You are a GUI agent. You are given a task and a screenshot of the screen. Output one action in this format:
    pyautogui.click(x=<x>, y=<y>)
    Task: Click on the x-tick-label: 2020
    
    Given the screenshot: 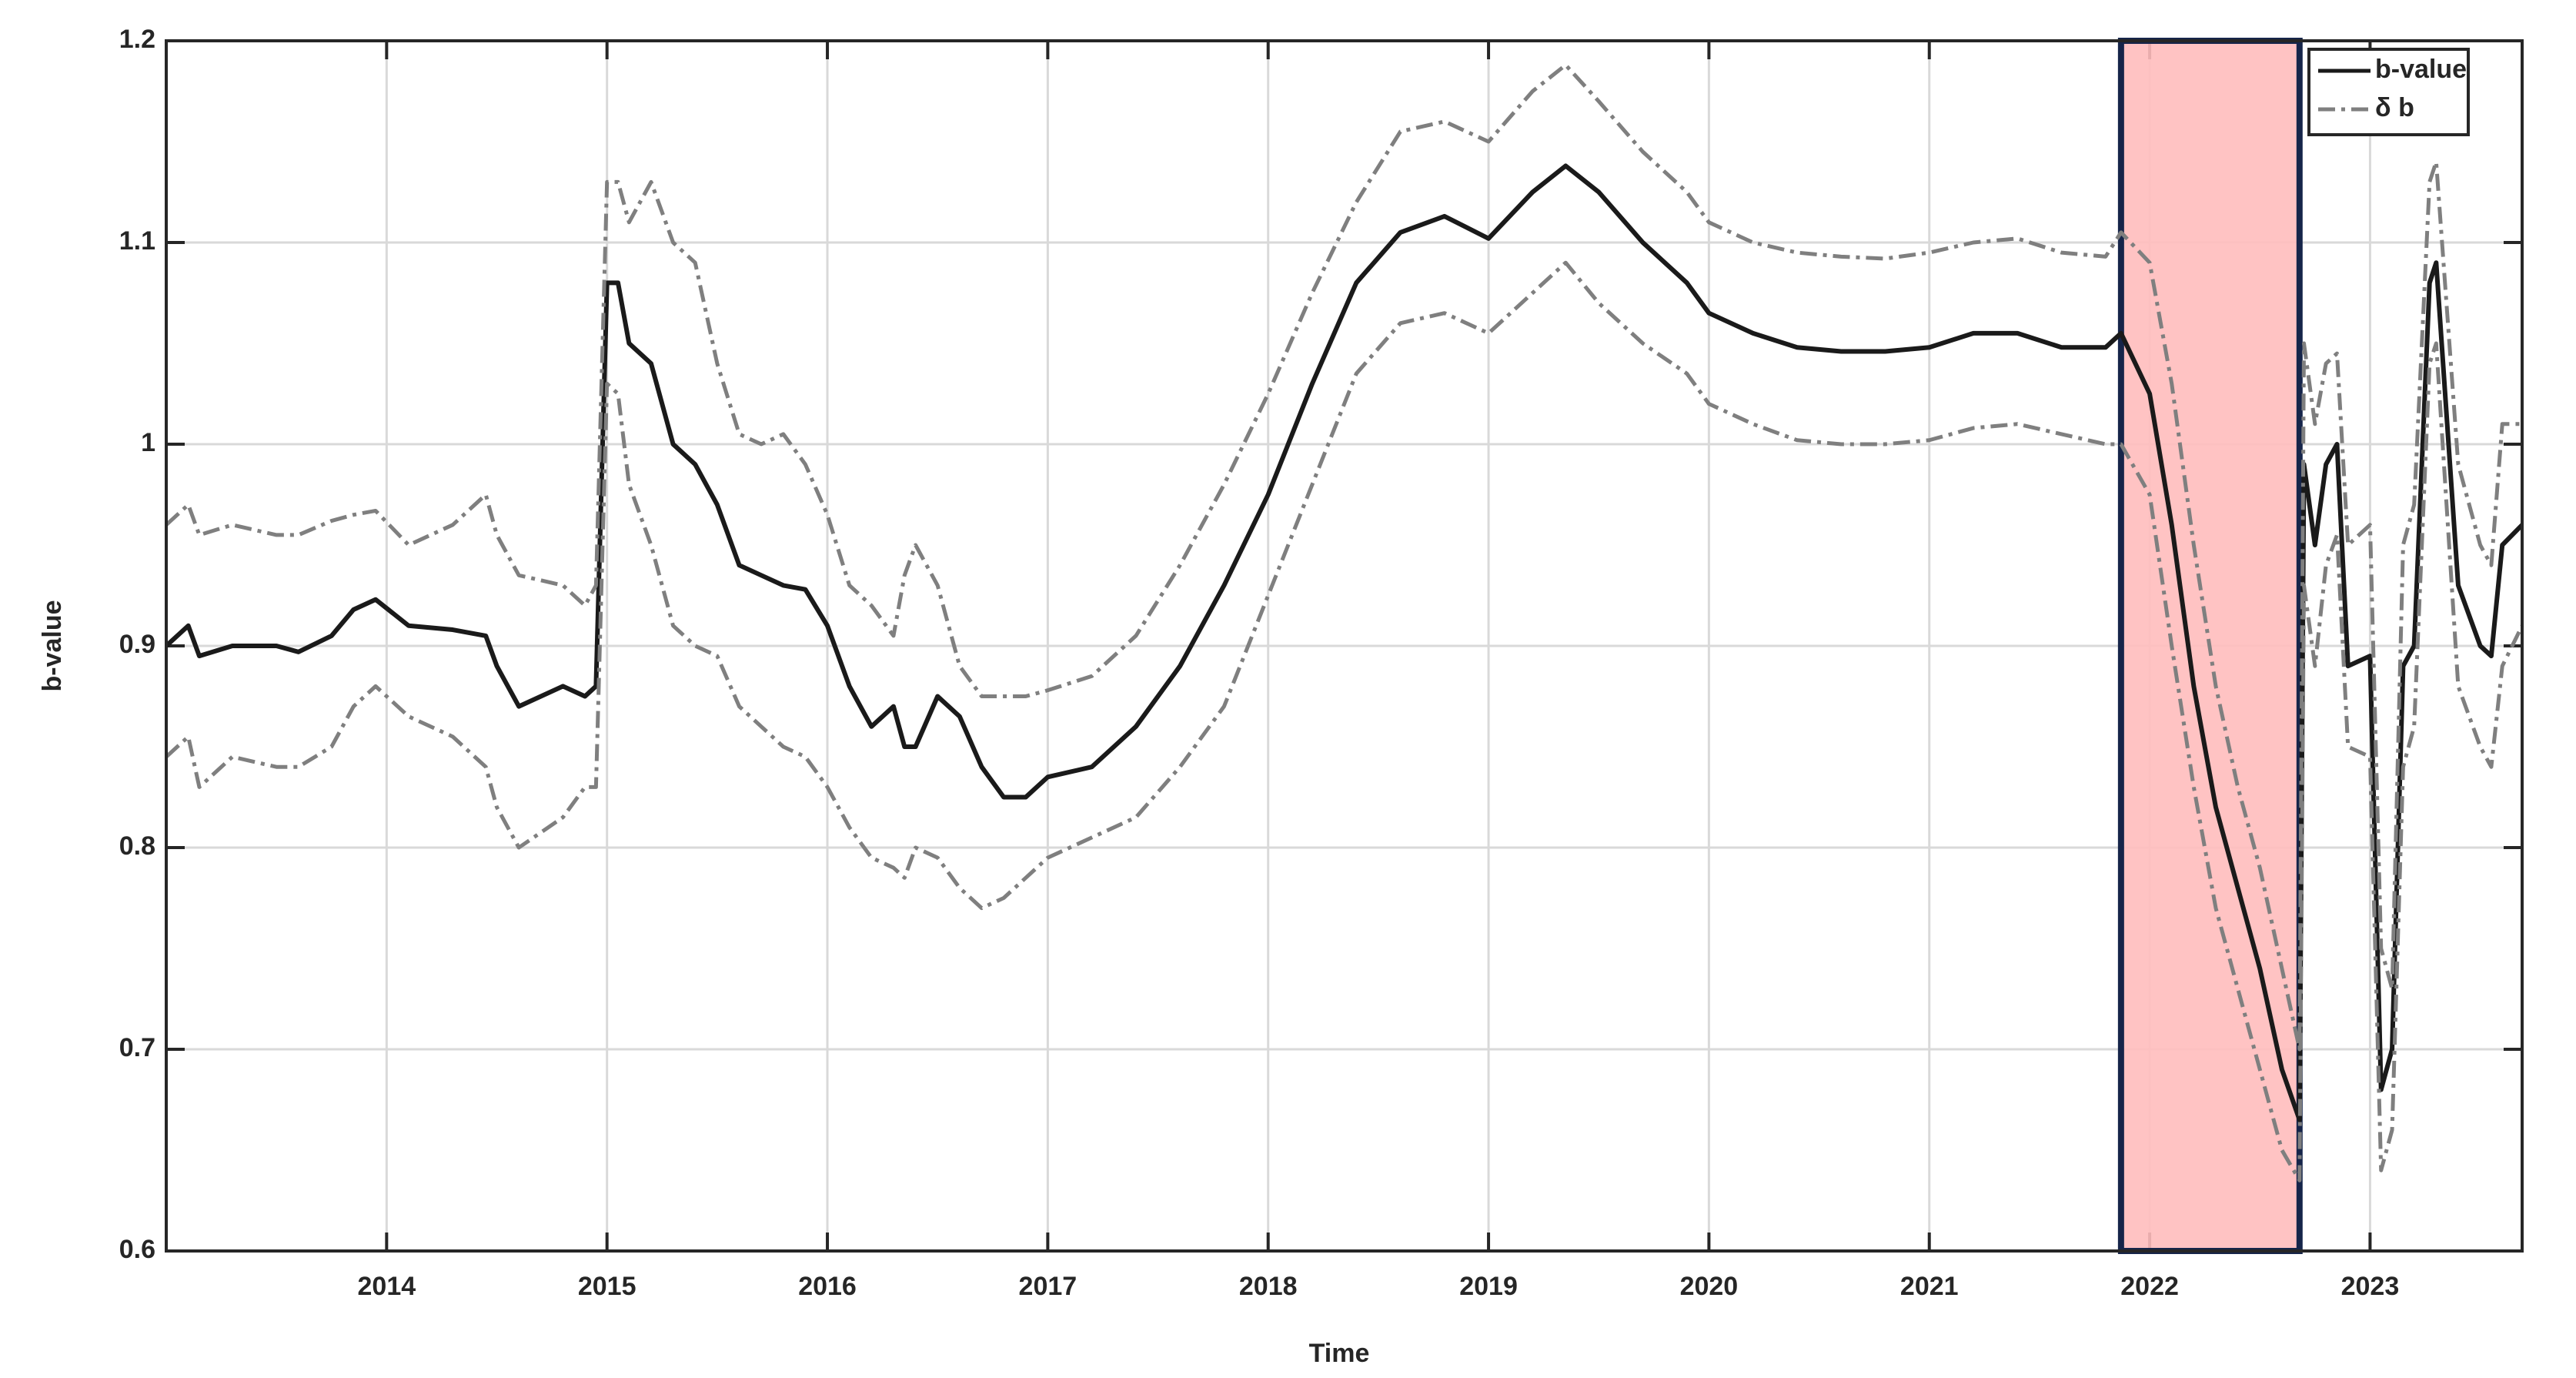 What is the action you would take?
    pyautogui.click(x=1709, y=1286)
    